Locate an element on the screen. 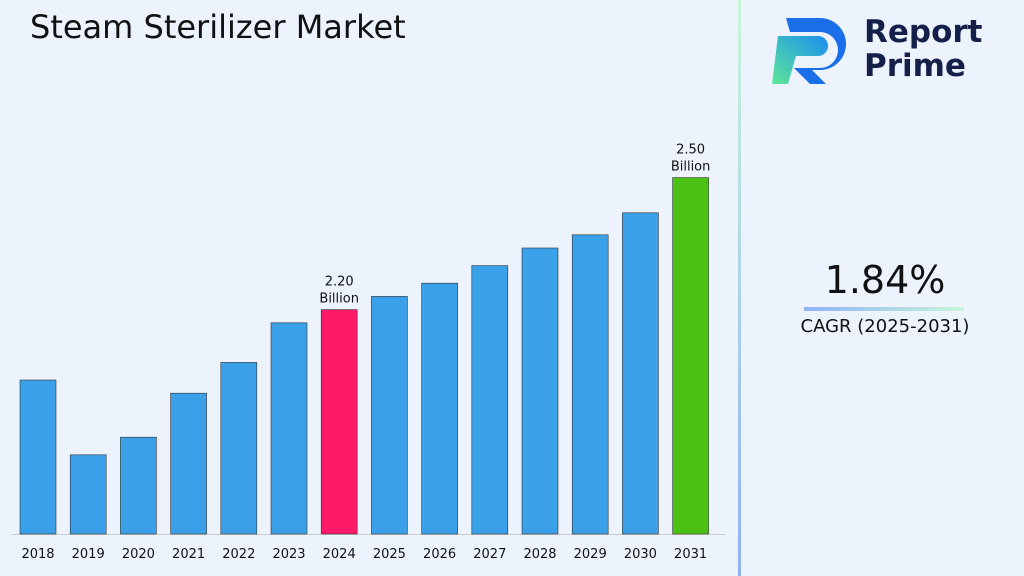 The width and height of the screenshot is (1024, 576). bar-2022 is located at coordinates (239, 448).